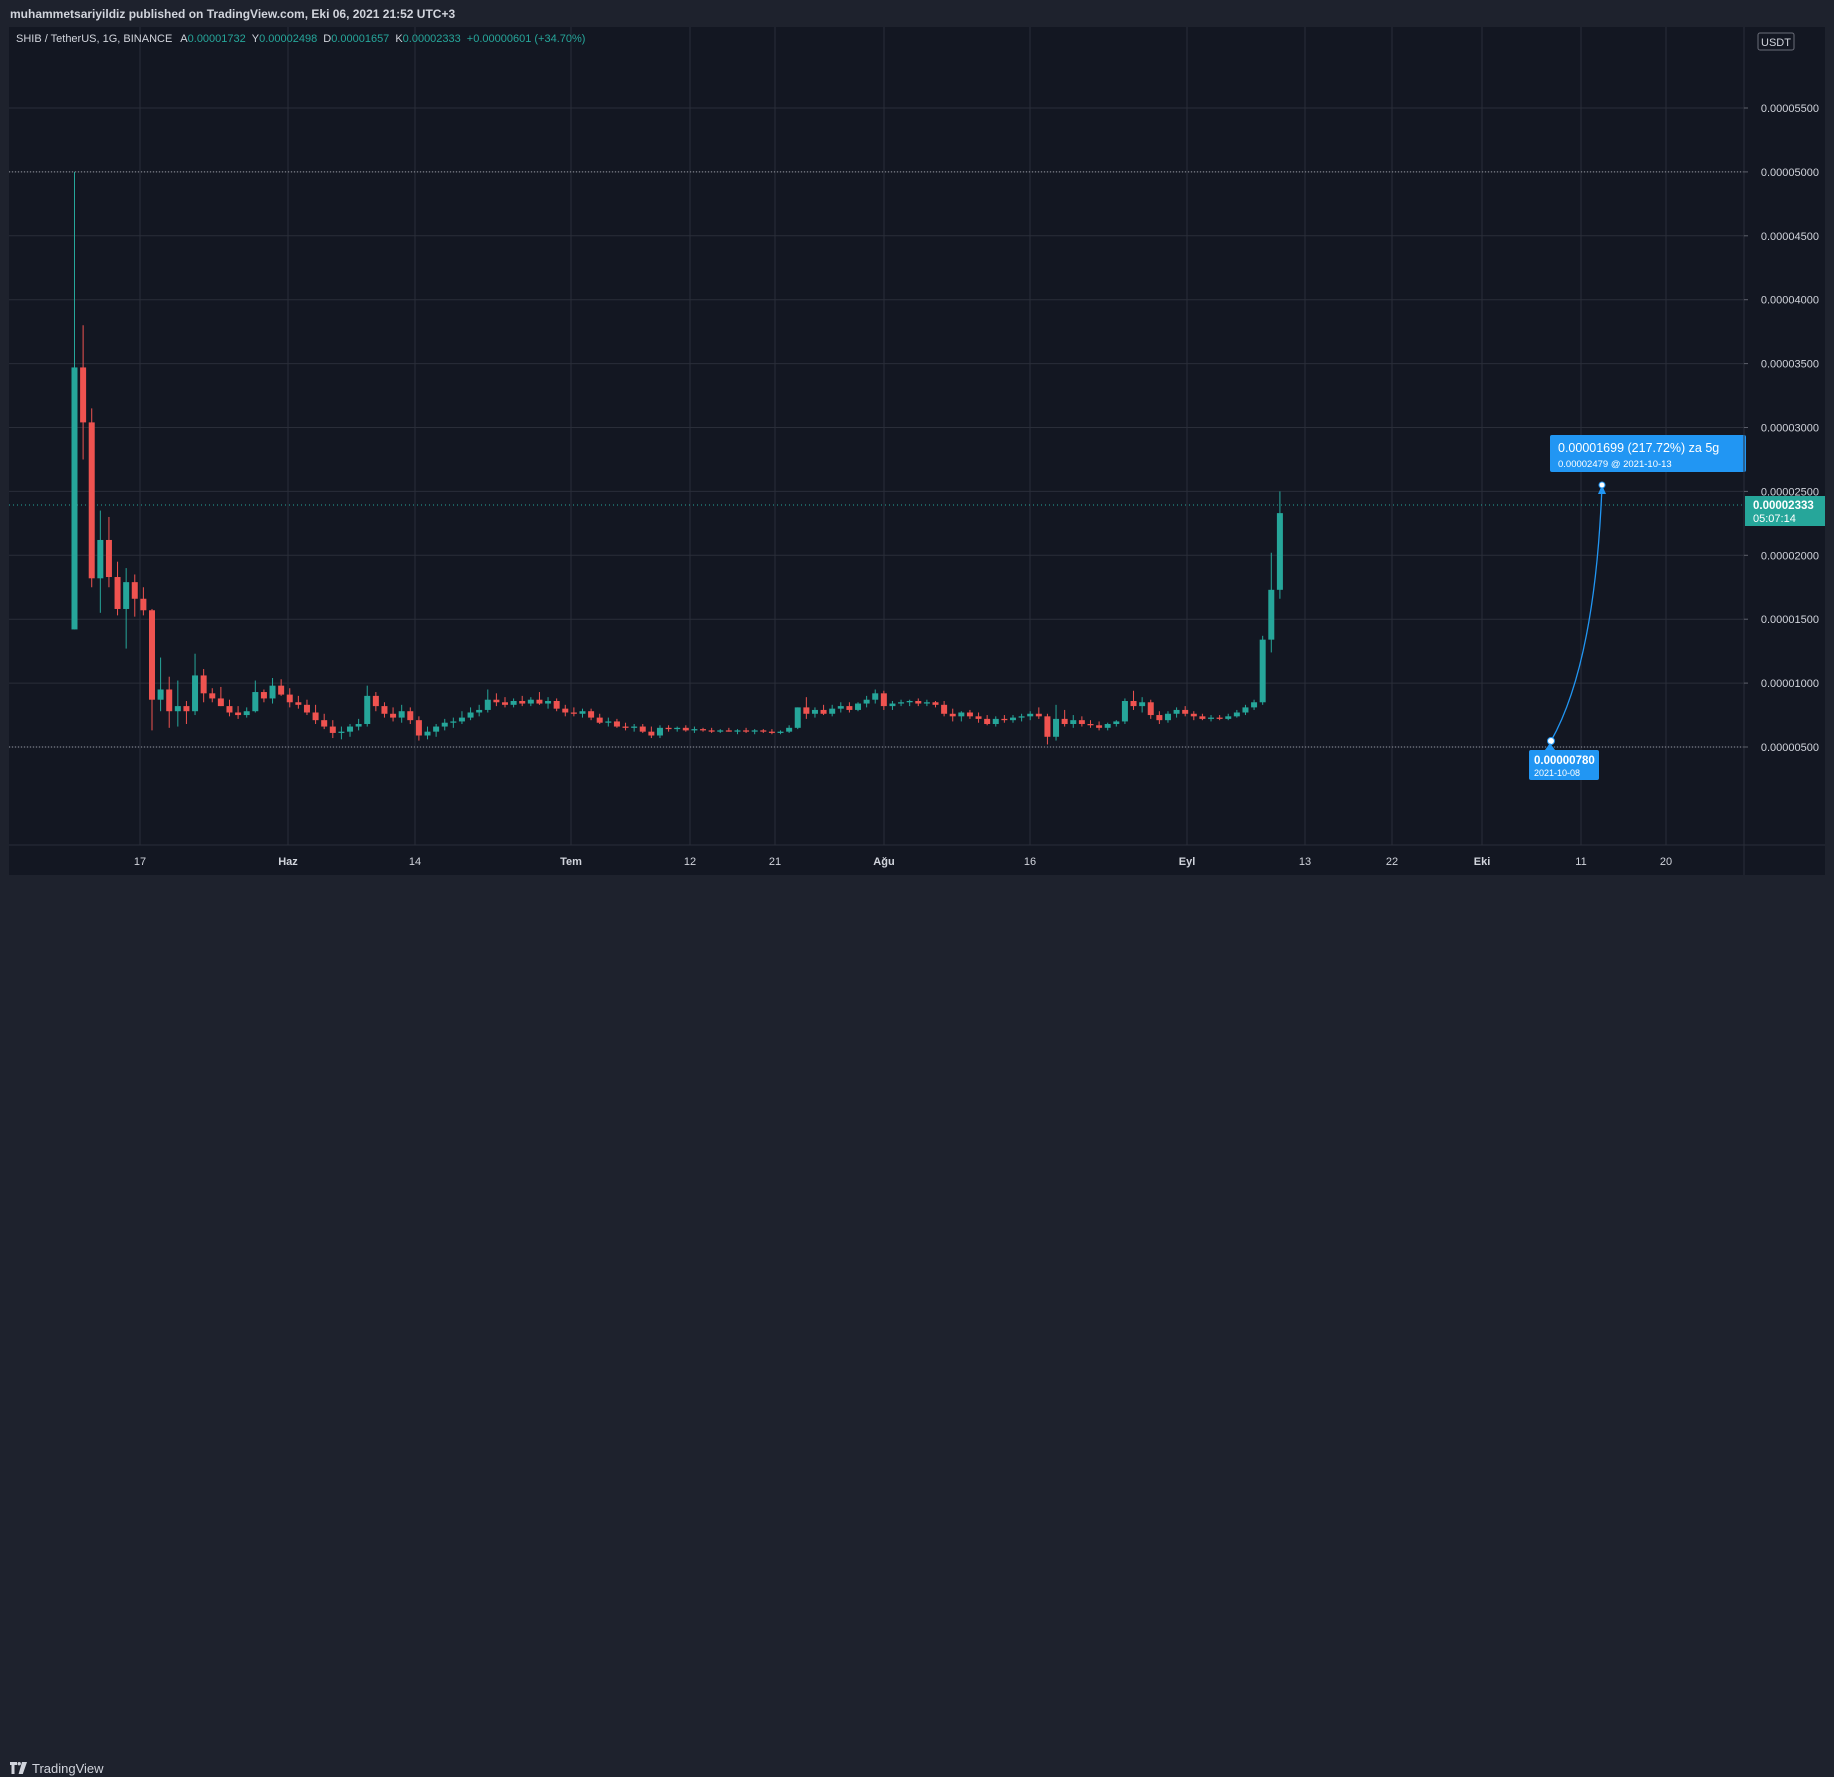 The height and width of the screenshot is (1777, 1834). What do you see at coordinates (571, 862) in the screenshot?
I see `time-tick-label: Tem` at bounding box center [571, 862].